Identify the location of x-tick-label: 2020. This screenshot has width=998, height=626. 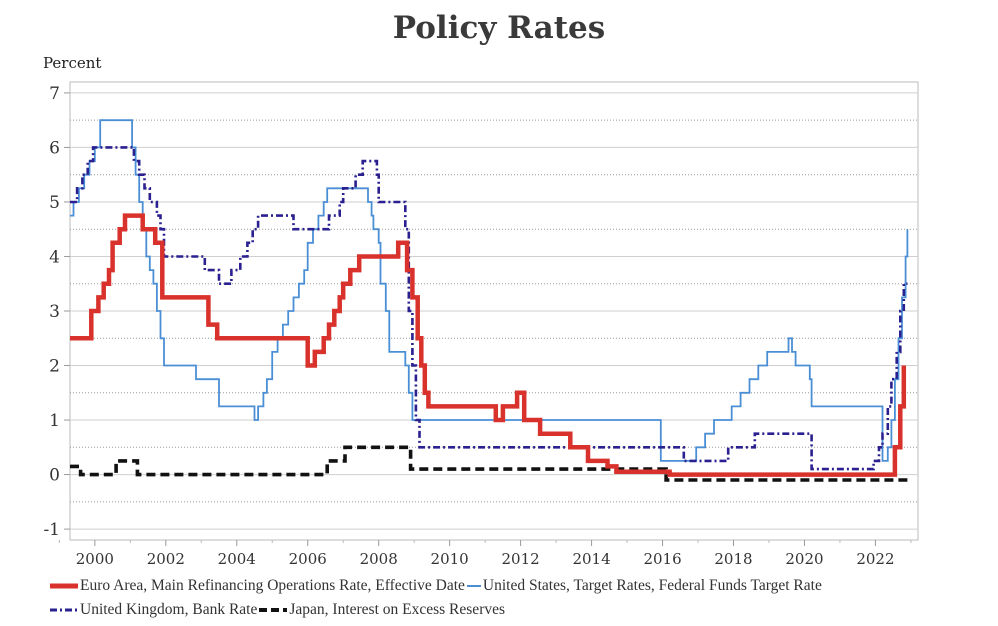
(804, 559).